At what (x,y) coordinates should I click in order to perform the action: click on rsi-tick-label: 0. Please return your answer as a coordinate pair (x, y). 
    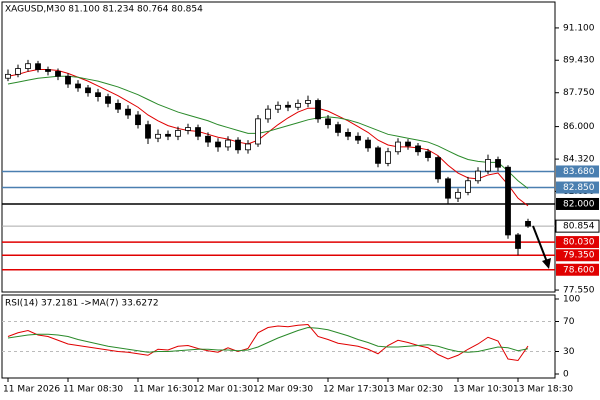
    Looking at the image, I should click on (566, 375).